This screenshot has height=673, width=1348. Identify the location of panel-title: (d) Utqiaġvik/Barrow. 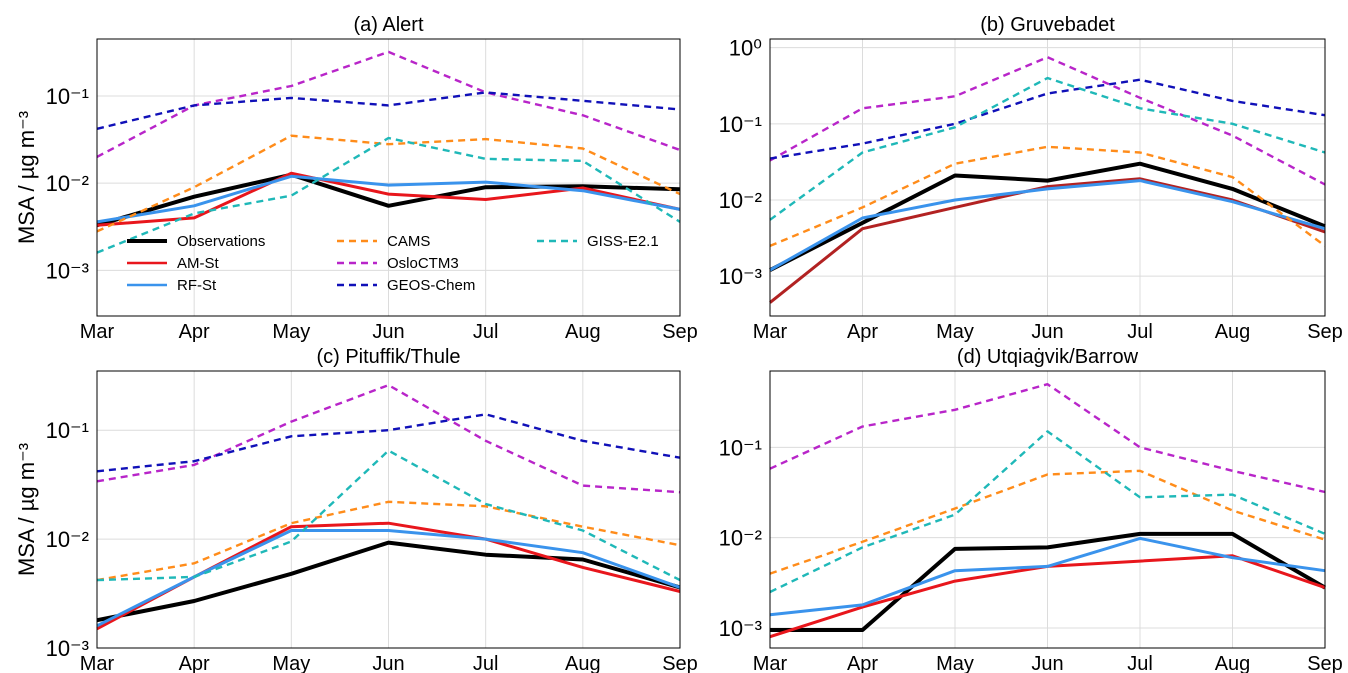
(1048, 357).